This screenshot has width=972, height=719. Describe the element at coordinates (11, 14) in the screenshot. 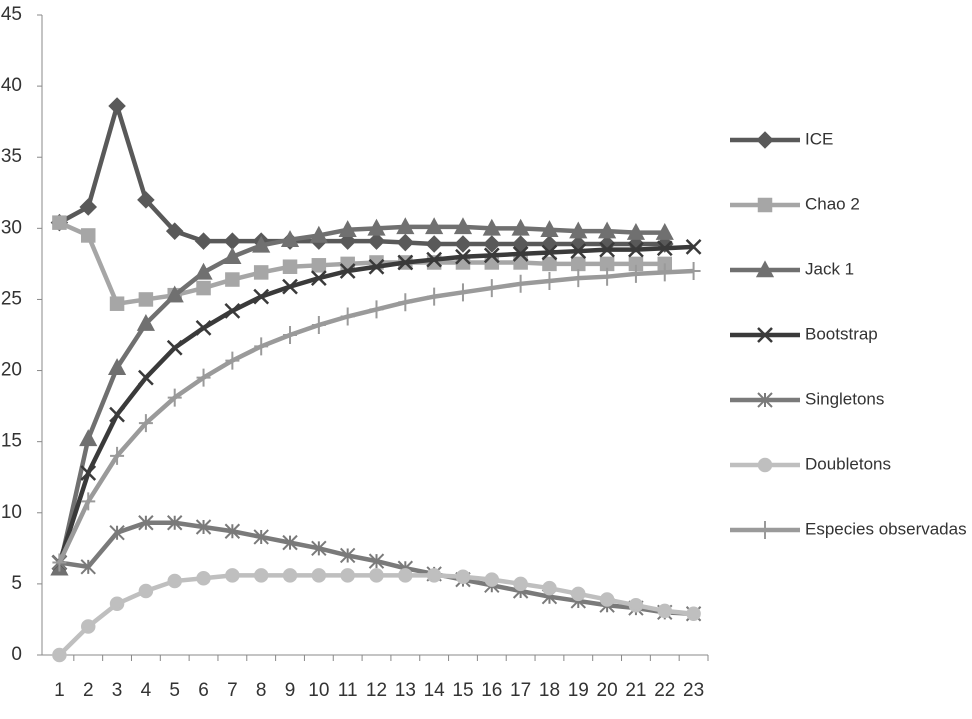

I see `y-tick-label: 45` at that location.